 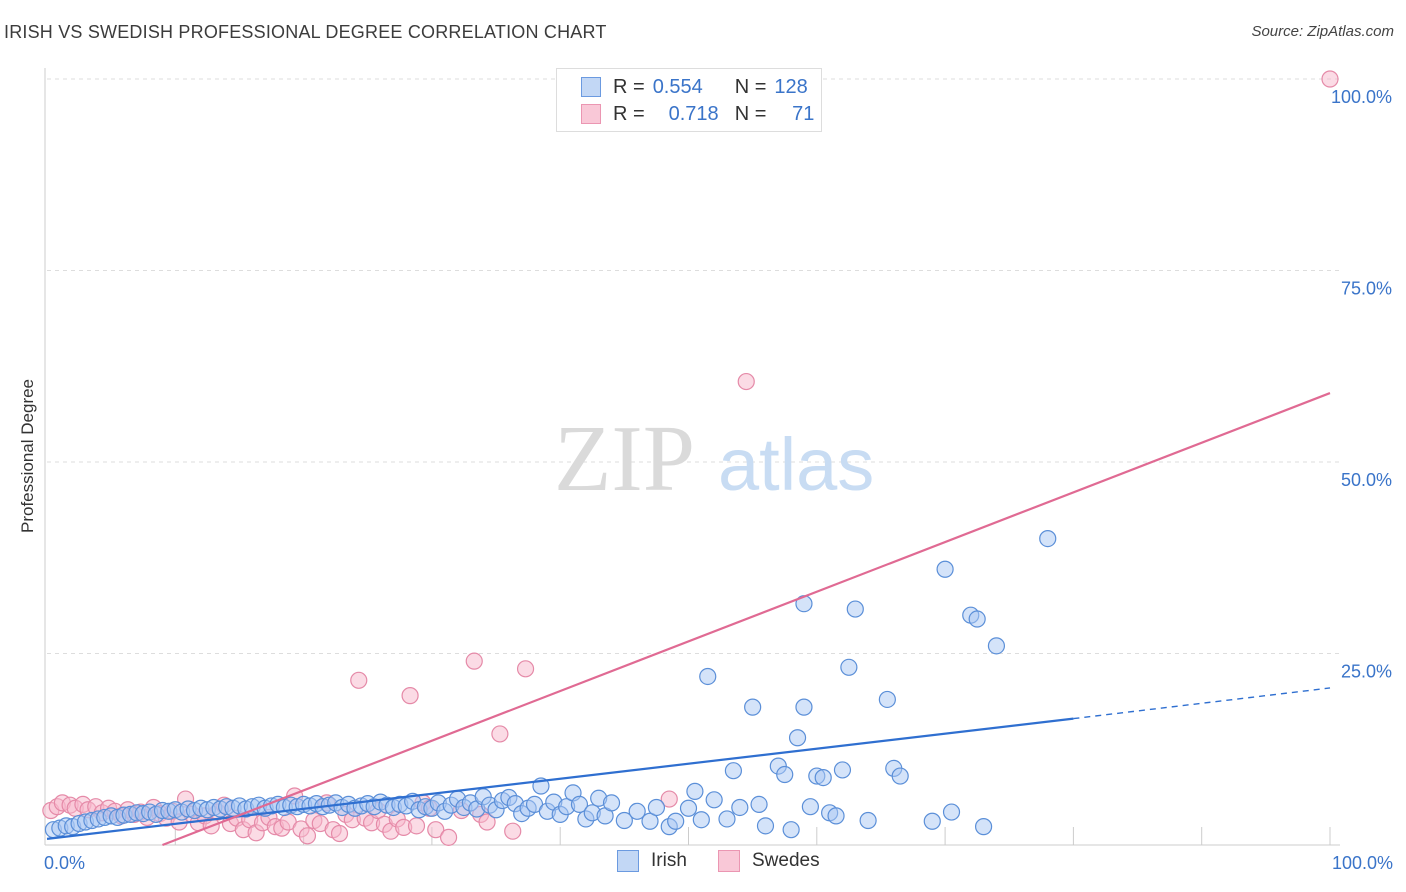 What do you see at coordinates (1361, 97) in the screenshot?
I see `y-tick-label: 100.0%` at bounding box center [1361, 97].